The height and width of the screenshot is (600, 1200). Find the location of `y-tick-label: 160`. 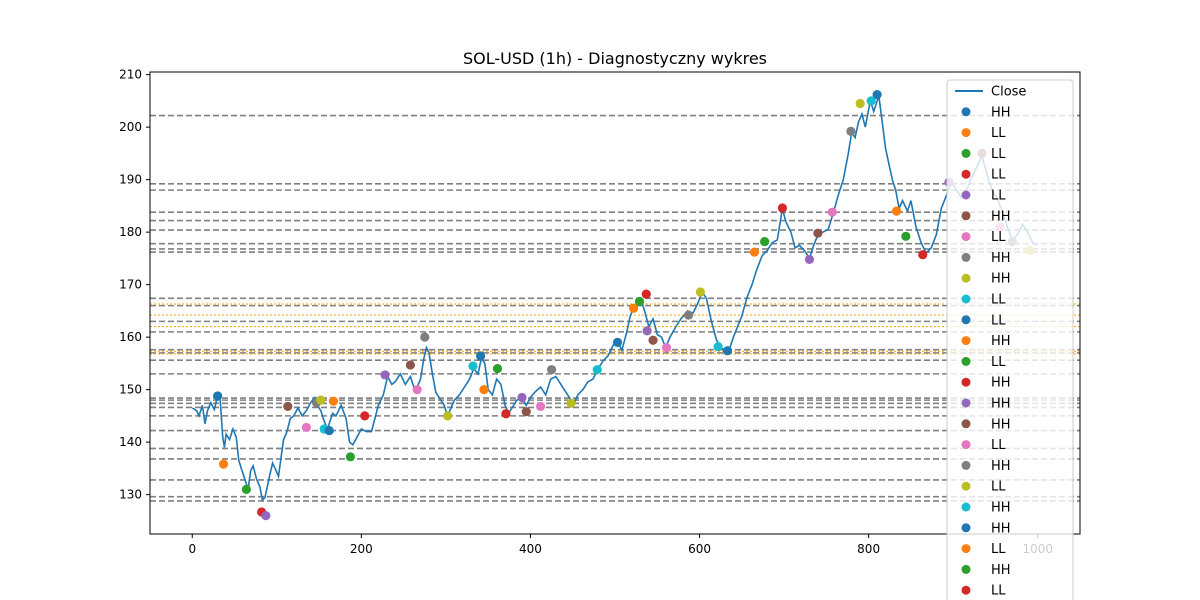

y-tick-label: 160 is located at coordinates (130, 337).